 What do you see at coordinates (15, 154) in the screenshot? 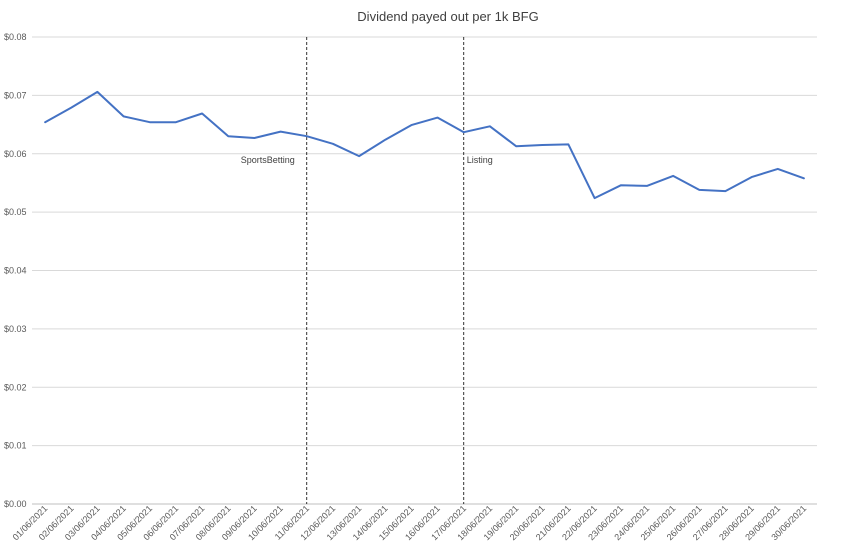
I see `y-tick-label: $0.06` at bounding box center [15, 154].